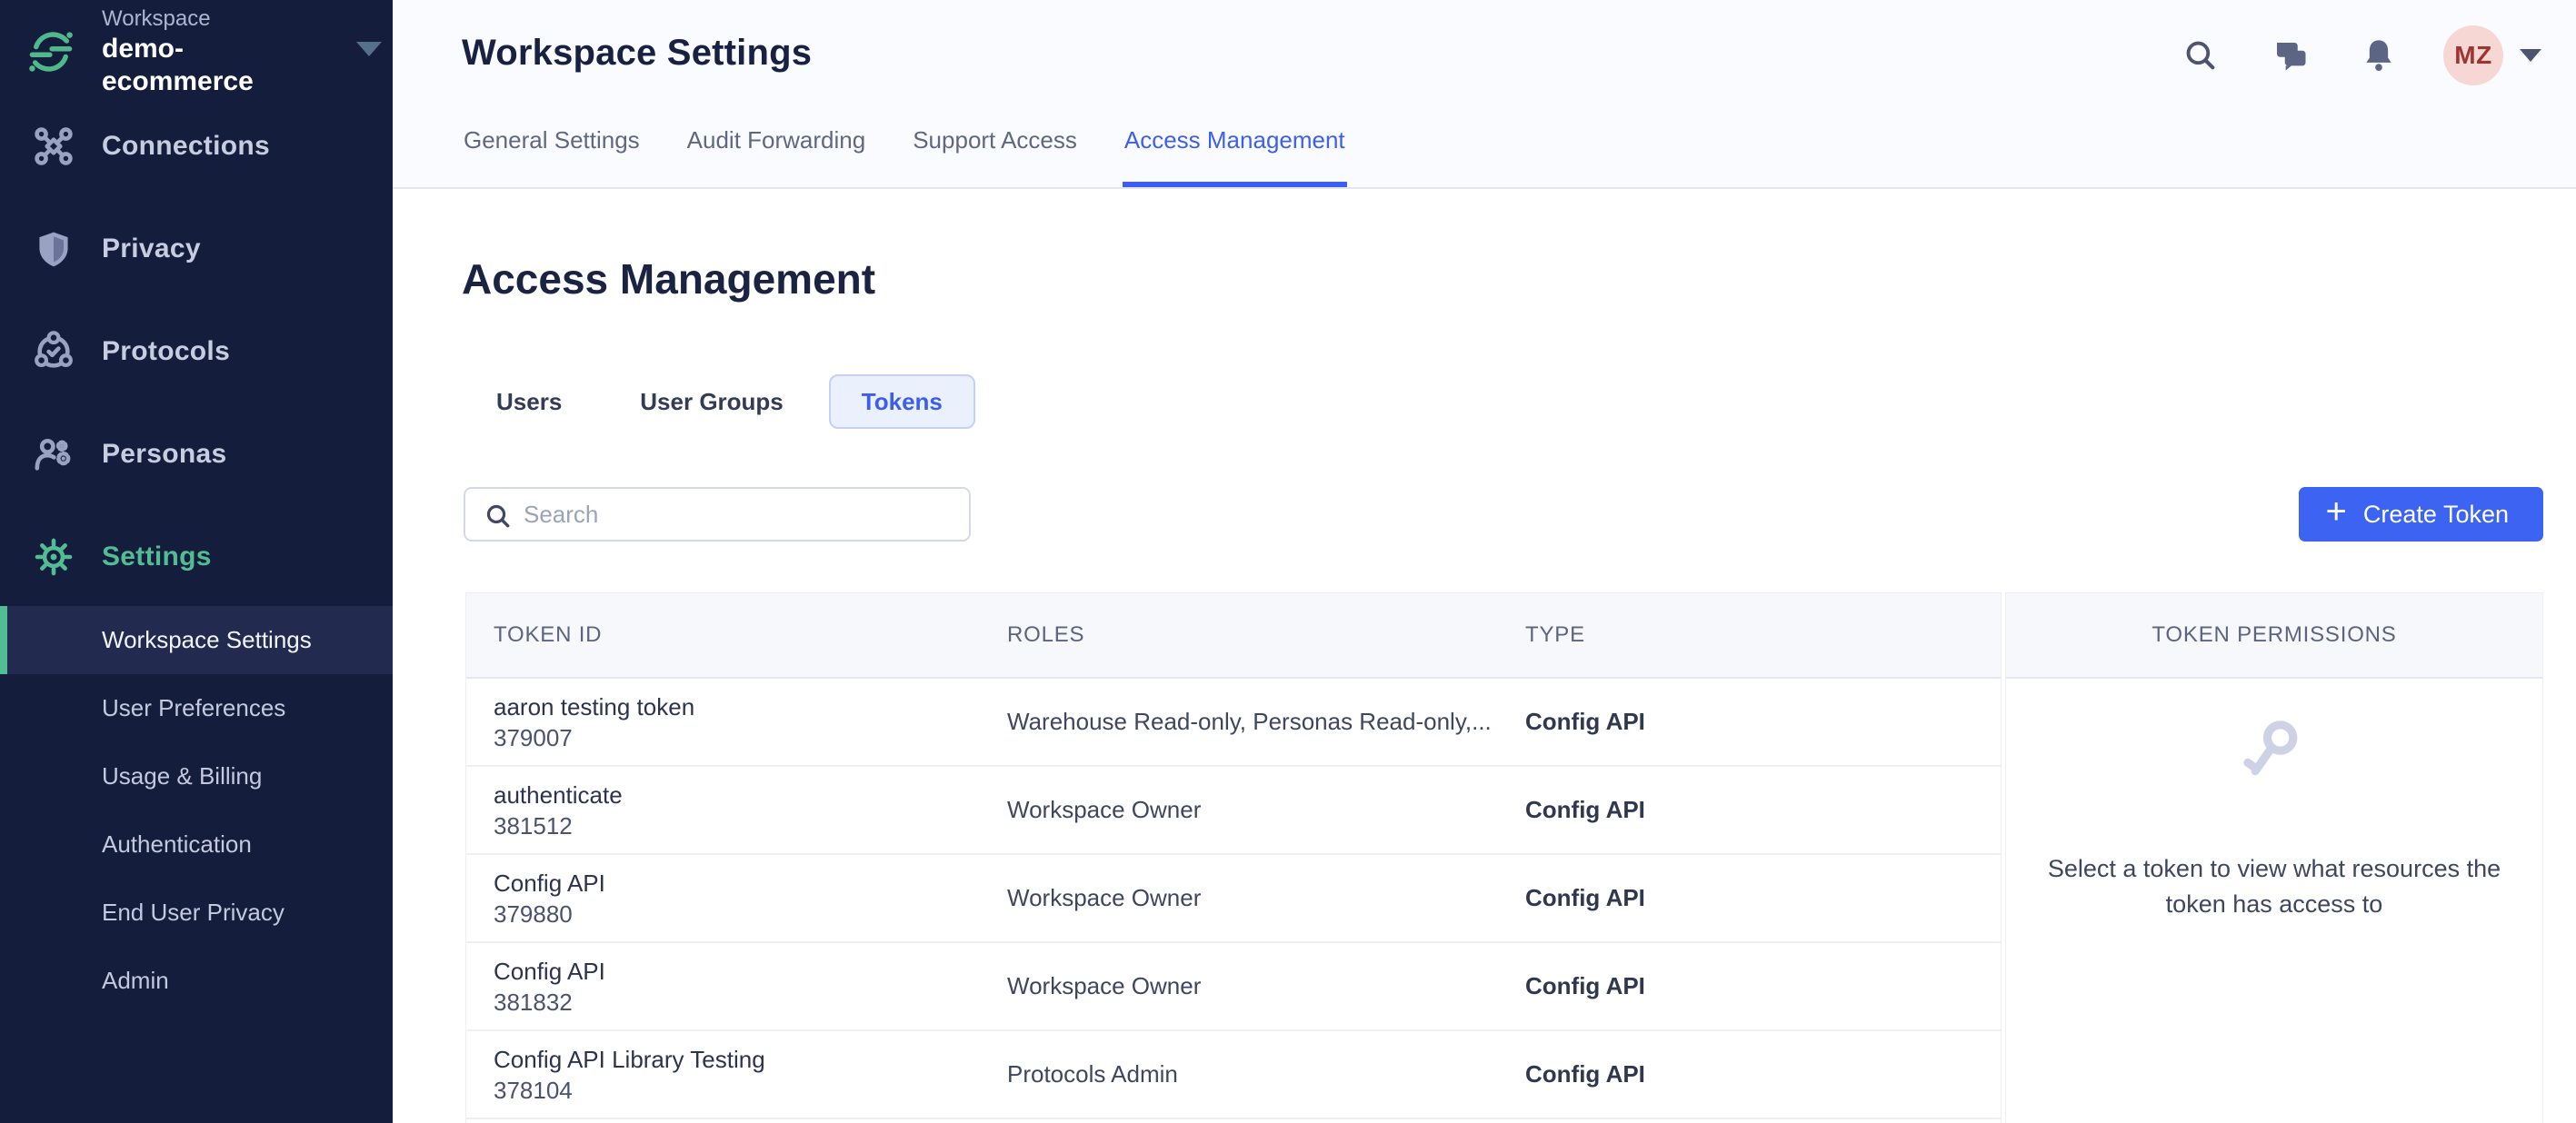 The height and width of the screenshot is (1123, 2576). Describe the element at coordinates (54, 351) in the screenshot. I see `protocols-icon` at that location.